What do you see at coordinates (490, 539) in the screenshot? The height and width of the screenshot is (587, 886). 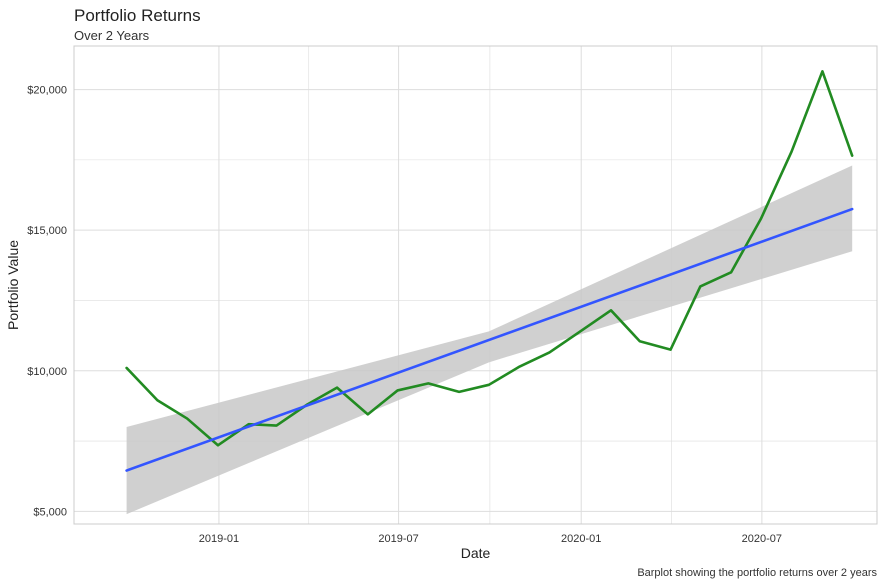 I see `x-axis-ticks: 2019-01 2019-07 2020-01 2020-07` at bounding box center [490, 539].